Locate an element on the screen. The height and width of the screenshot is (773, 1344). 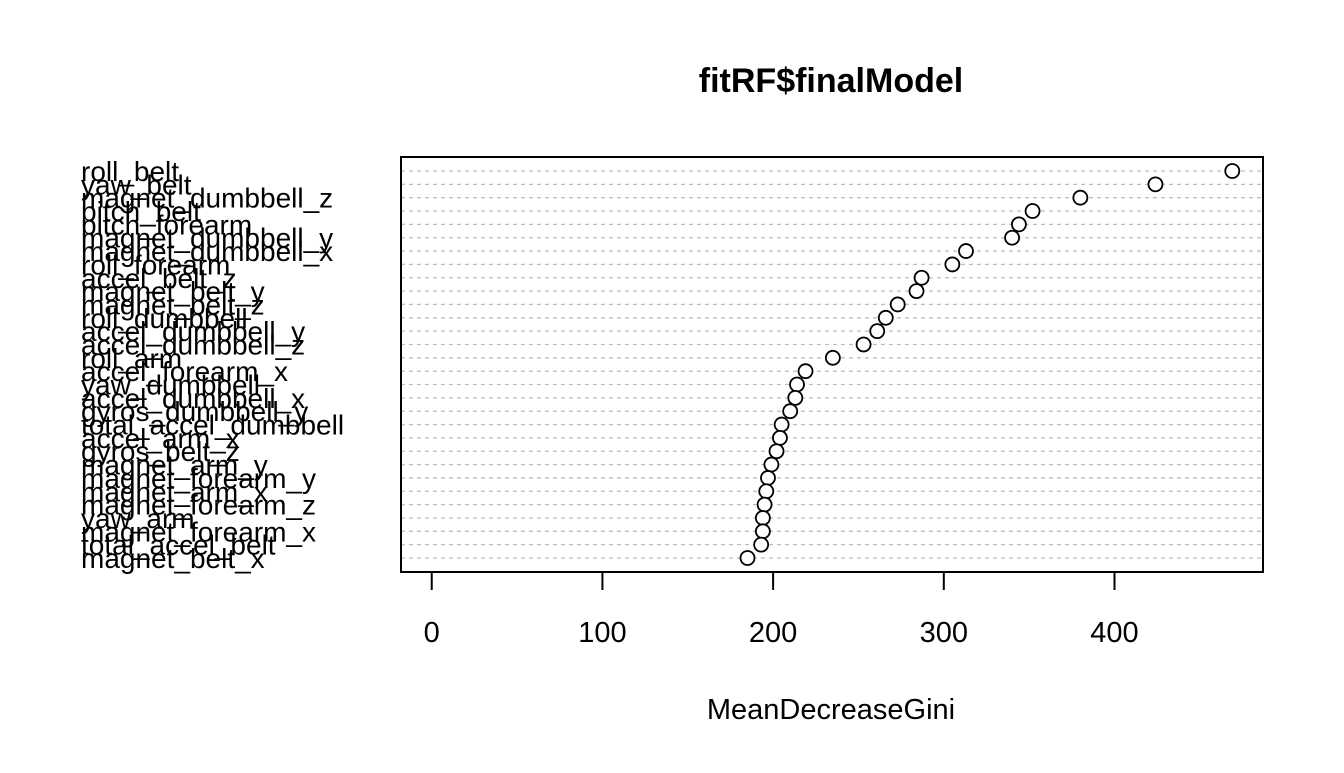
x-tick-label: 400 is located at coordinates (1114, 633).